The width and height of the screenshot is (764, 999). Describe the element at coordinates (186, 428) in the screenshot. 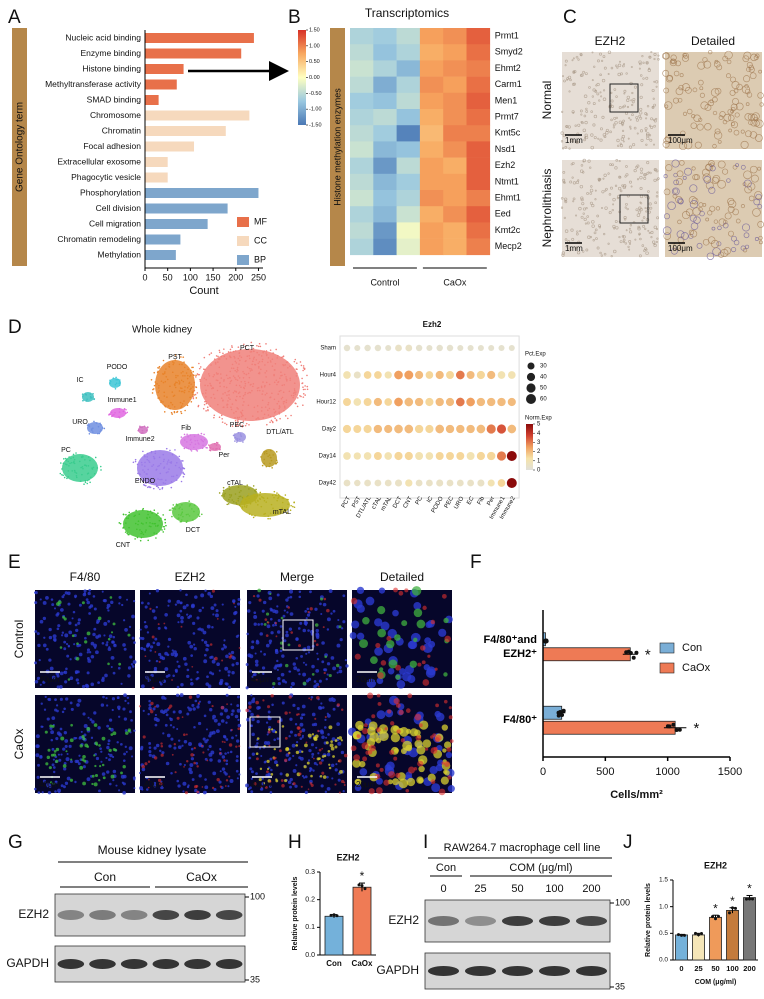

I see `cluster-label: Fib` at that location.